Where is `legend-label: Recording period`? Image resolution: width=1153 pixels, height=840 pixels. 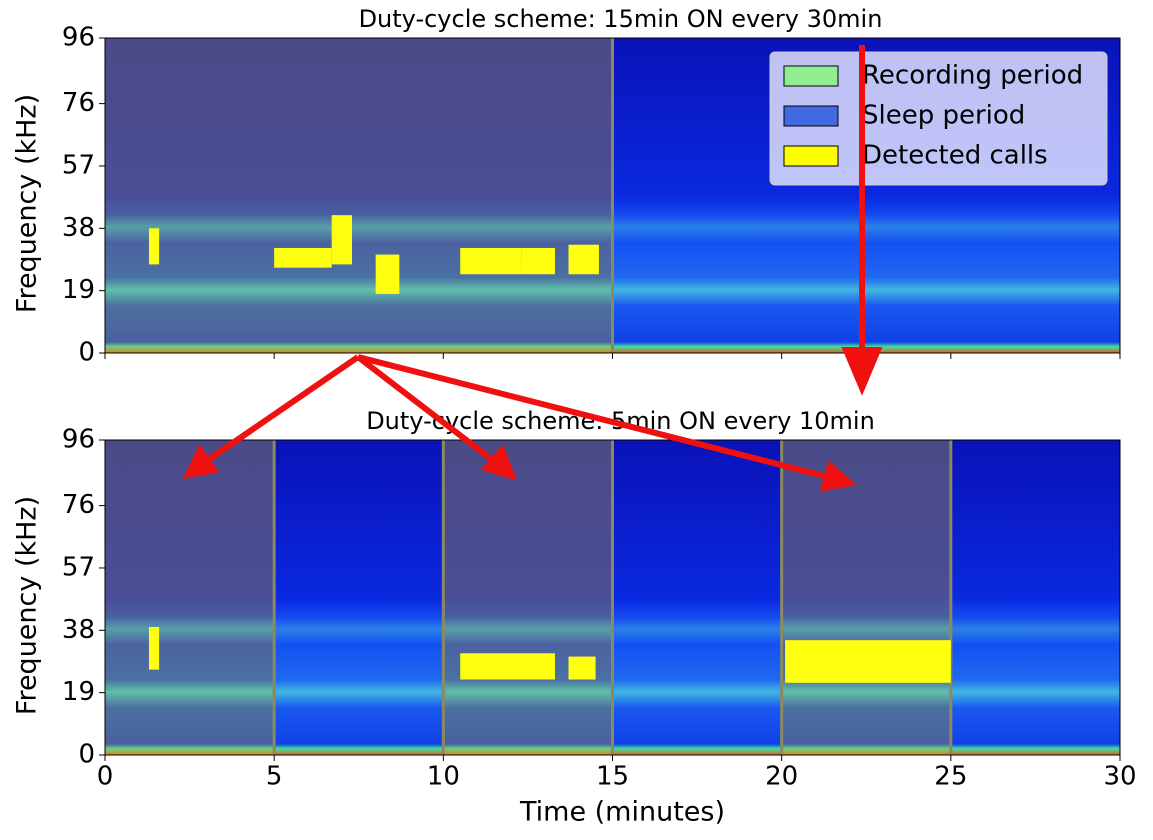
legend-label: Recording period is located at coordinates (972, 76).